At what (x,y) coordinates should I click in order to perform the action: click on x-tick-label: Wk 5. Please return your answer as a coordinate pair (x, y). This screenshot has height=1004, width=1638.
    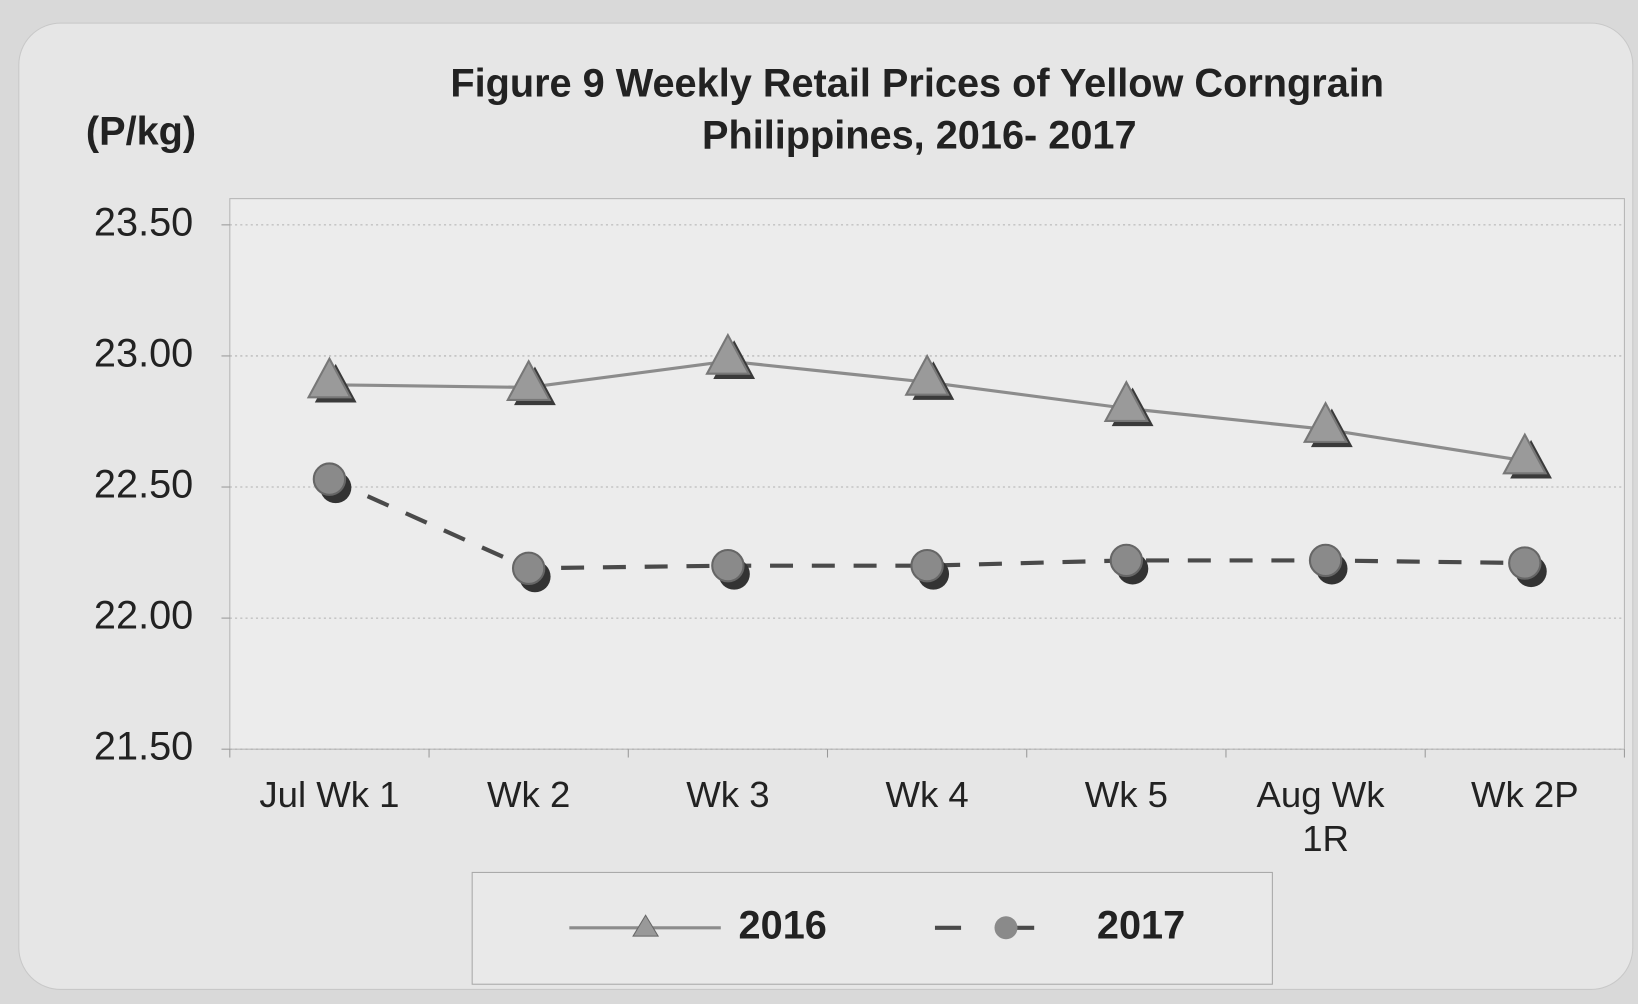
    Looking at the image, I should click on (1126, 794).